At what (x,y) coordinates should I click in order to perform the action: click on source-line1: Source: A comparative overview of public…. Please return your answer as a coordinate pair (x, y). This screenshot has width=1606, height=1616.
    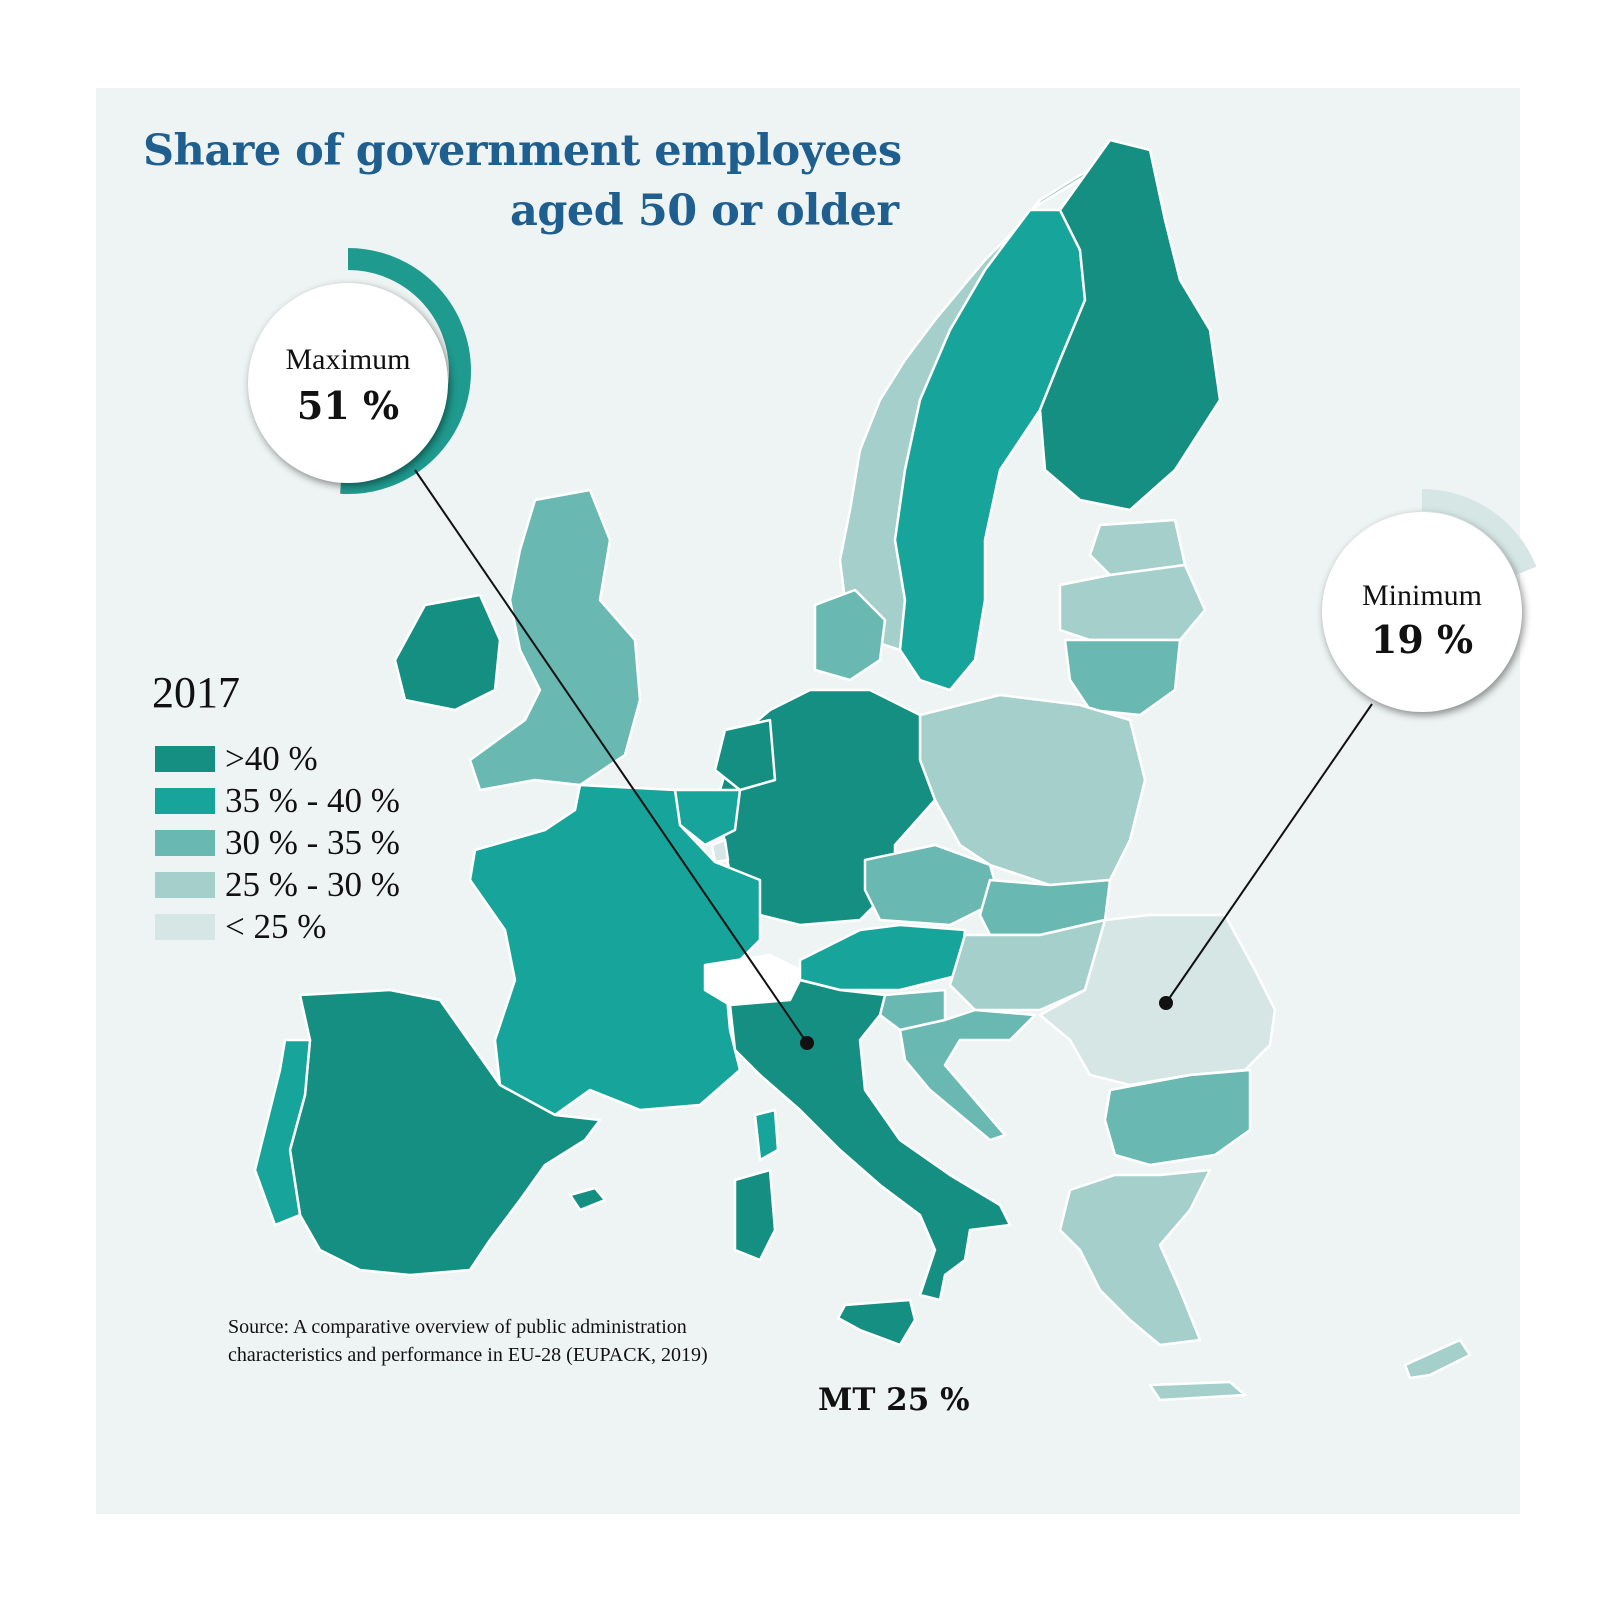
    Looking at the image, I should click on (457, 1327).